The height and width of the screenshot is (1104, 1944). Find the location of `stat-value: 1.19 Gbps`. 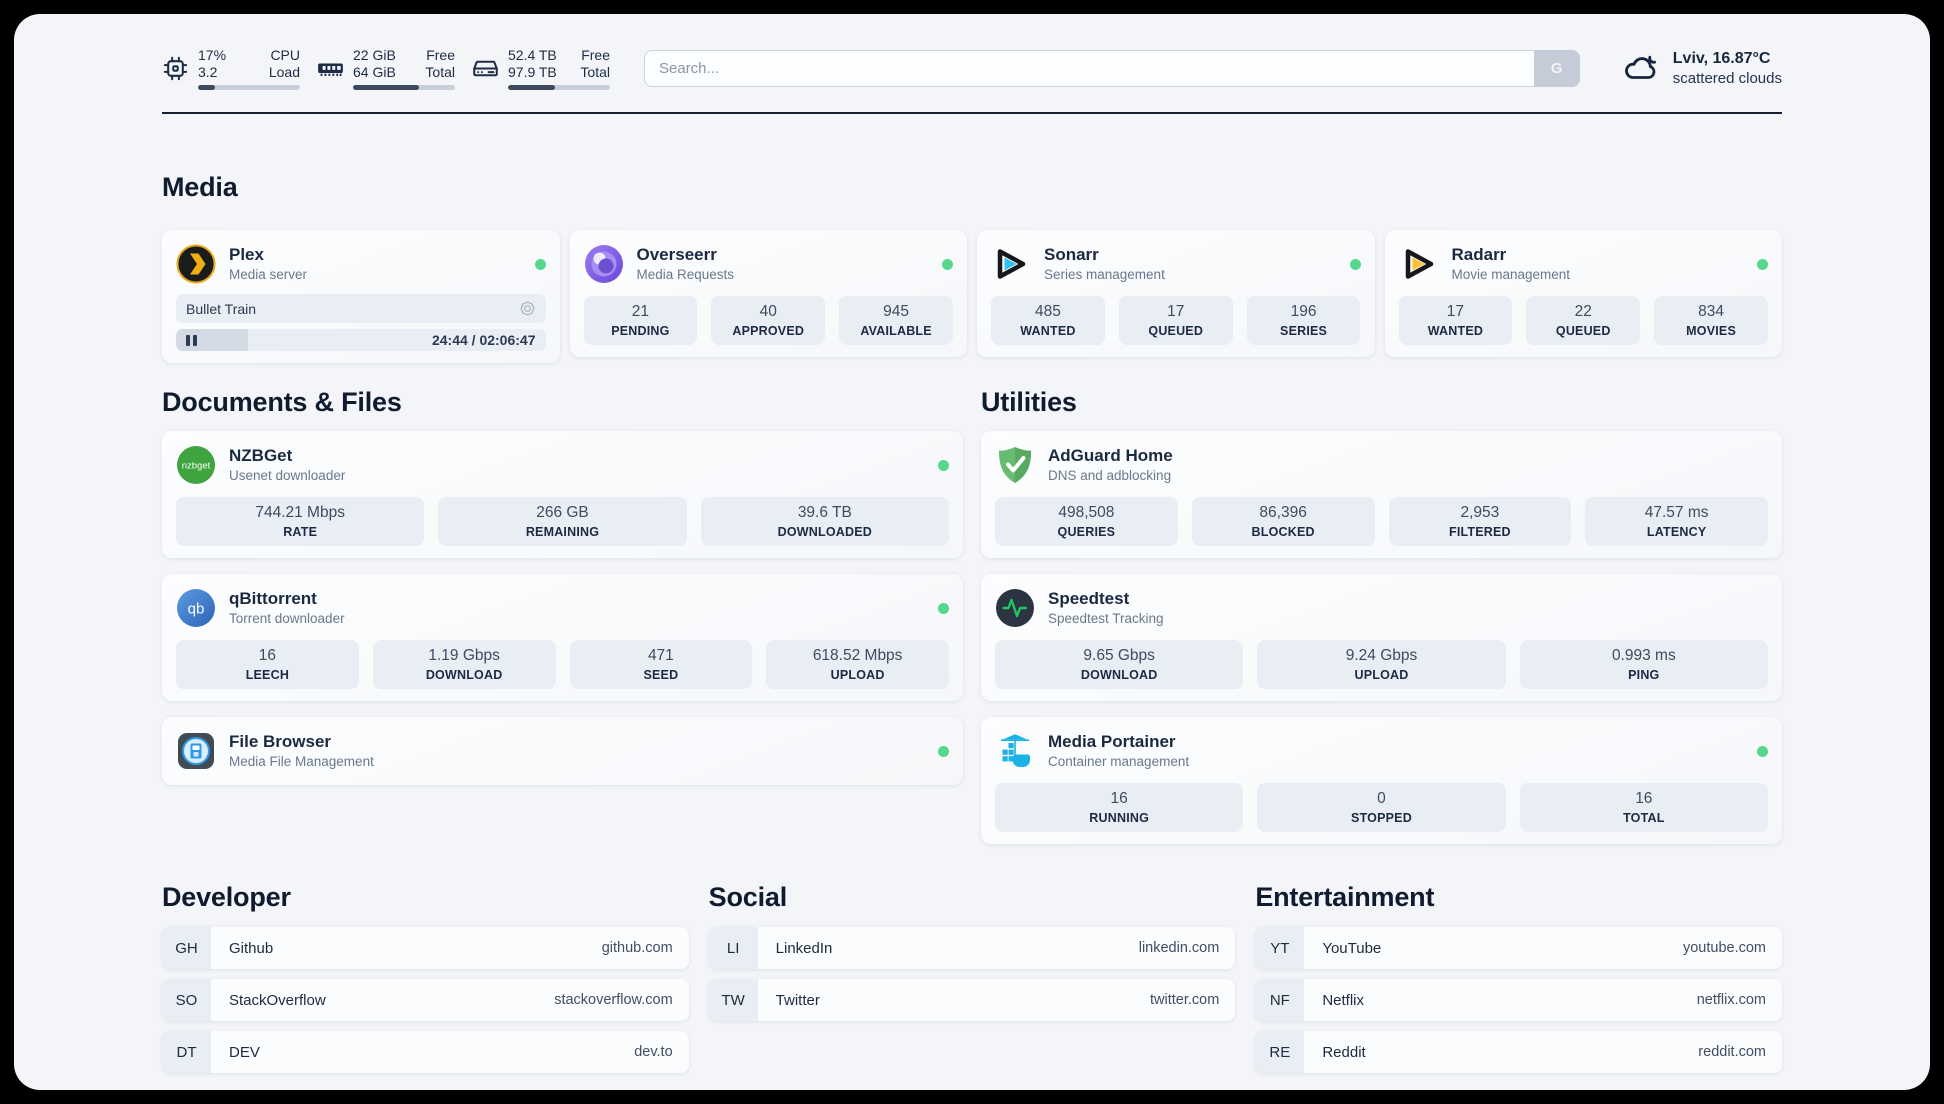

stat-value: 1.19 Gbps is located at coordinates (464, 655).